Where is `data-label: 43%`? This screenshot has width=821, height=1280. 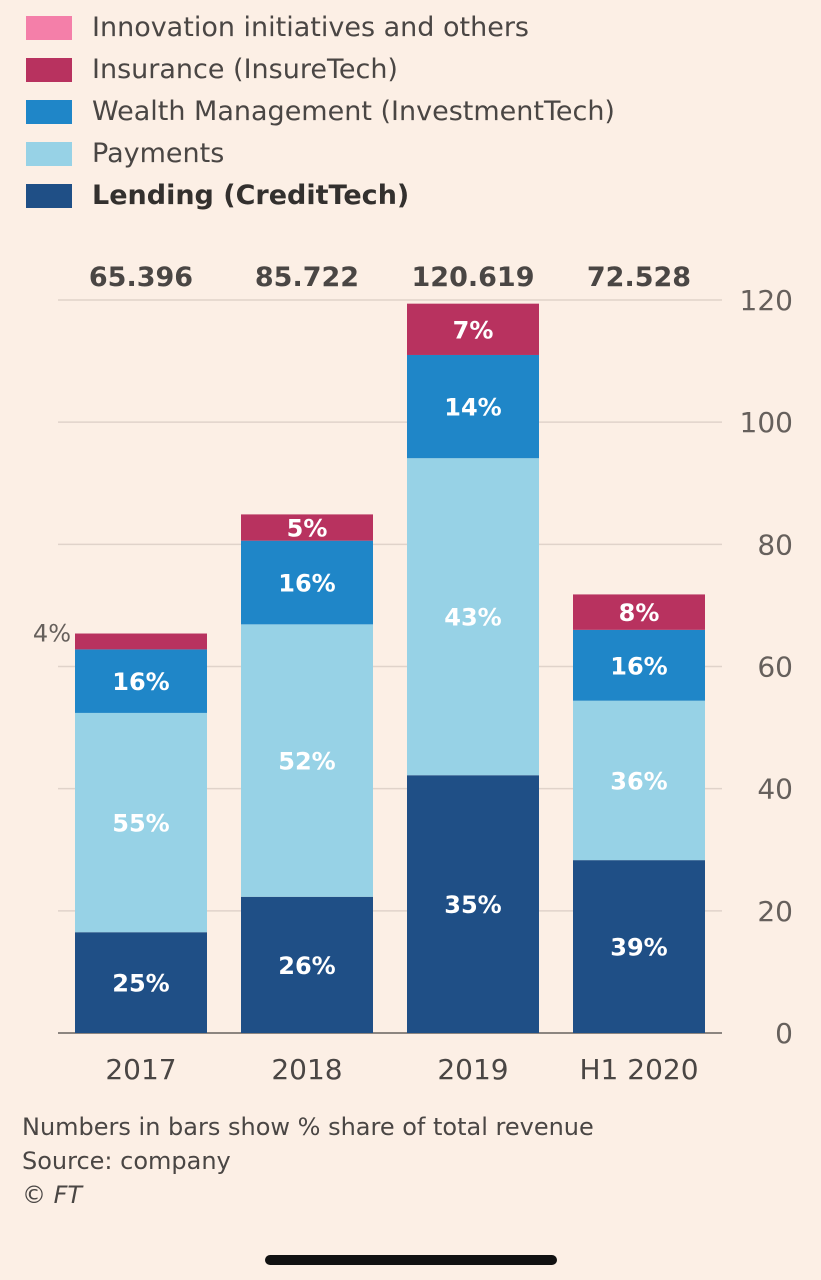
data-label: 43% is located at coordinates (472, 618).